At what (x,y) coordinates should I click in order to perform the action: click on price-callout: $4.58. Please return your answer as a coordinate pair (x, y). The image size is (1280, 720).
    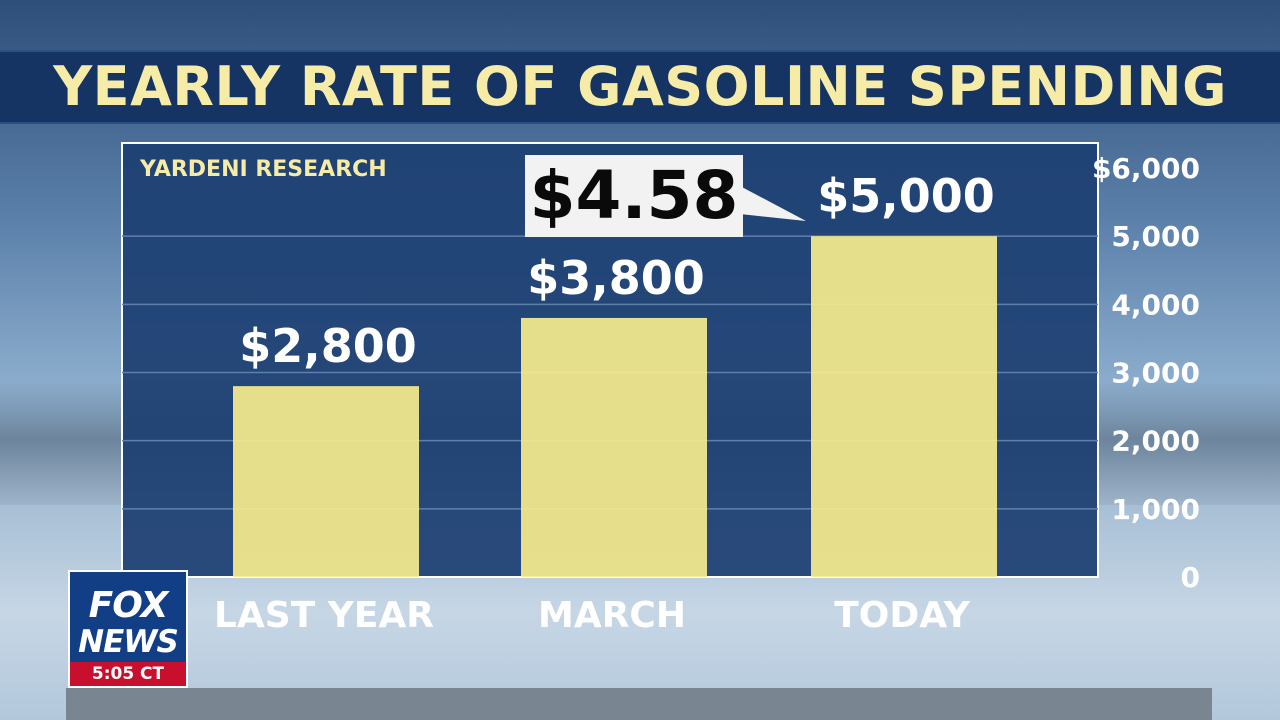
    Looking at the image, I should click on (634, 196).